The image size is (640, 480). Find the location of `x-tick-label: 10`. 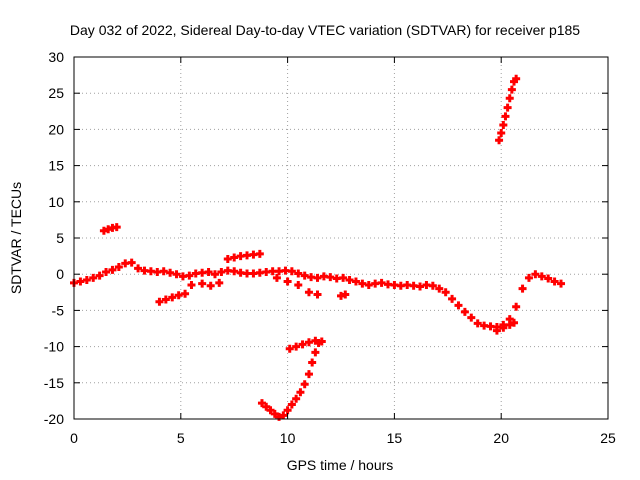

x-tick-label: 10 is located at coordinates (288, 438).